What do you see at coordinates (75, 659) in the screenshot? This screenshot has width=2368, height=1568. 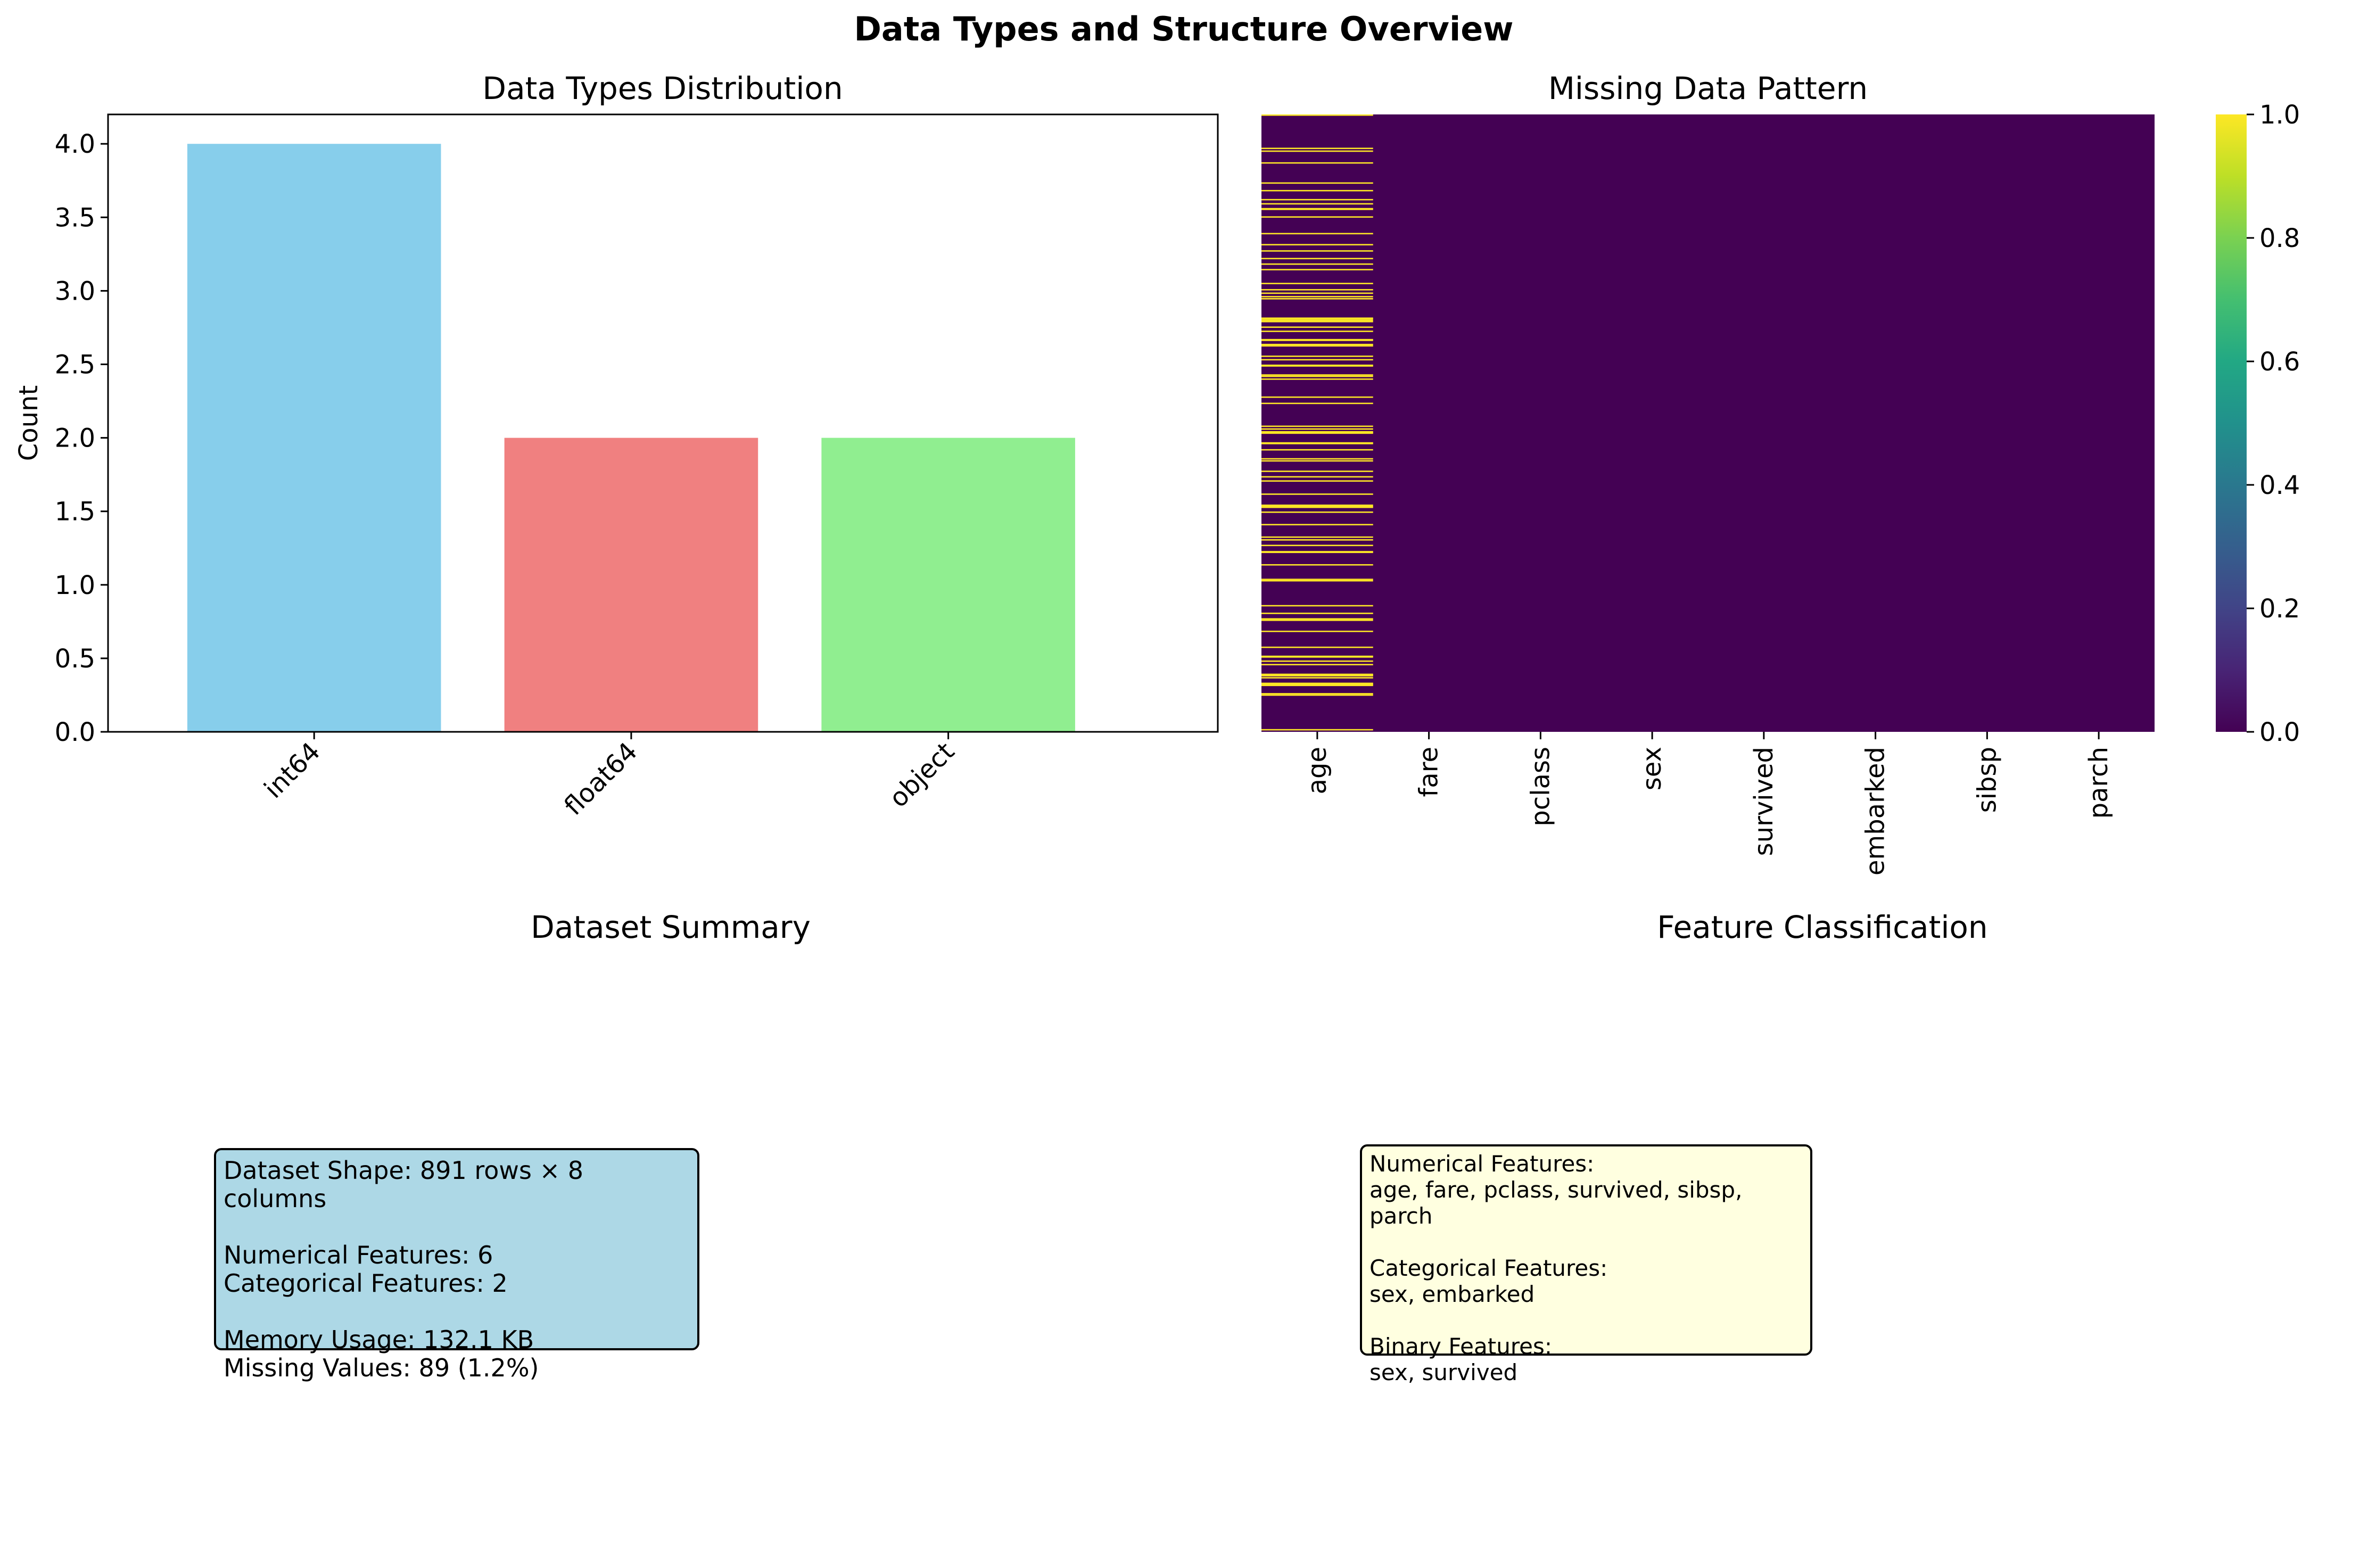 I see `ytick-label: 0.5` at bounding box center [75, 659].